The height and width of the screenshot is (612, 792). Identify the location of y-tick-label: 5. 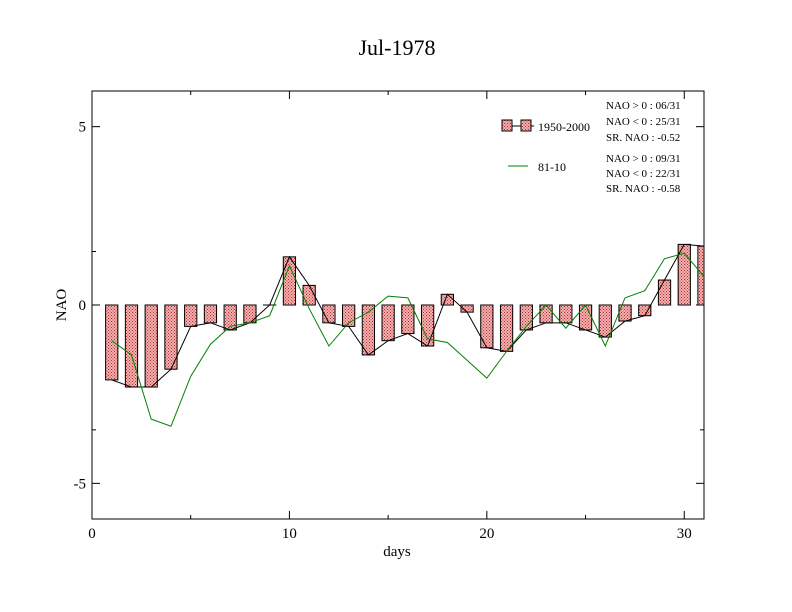
(83, 128).